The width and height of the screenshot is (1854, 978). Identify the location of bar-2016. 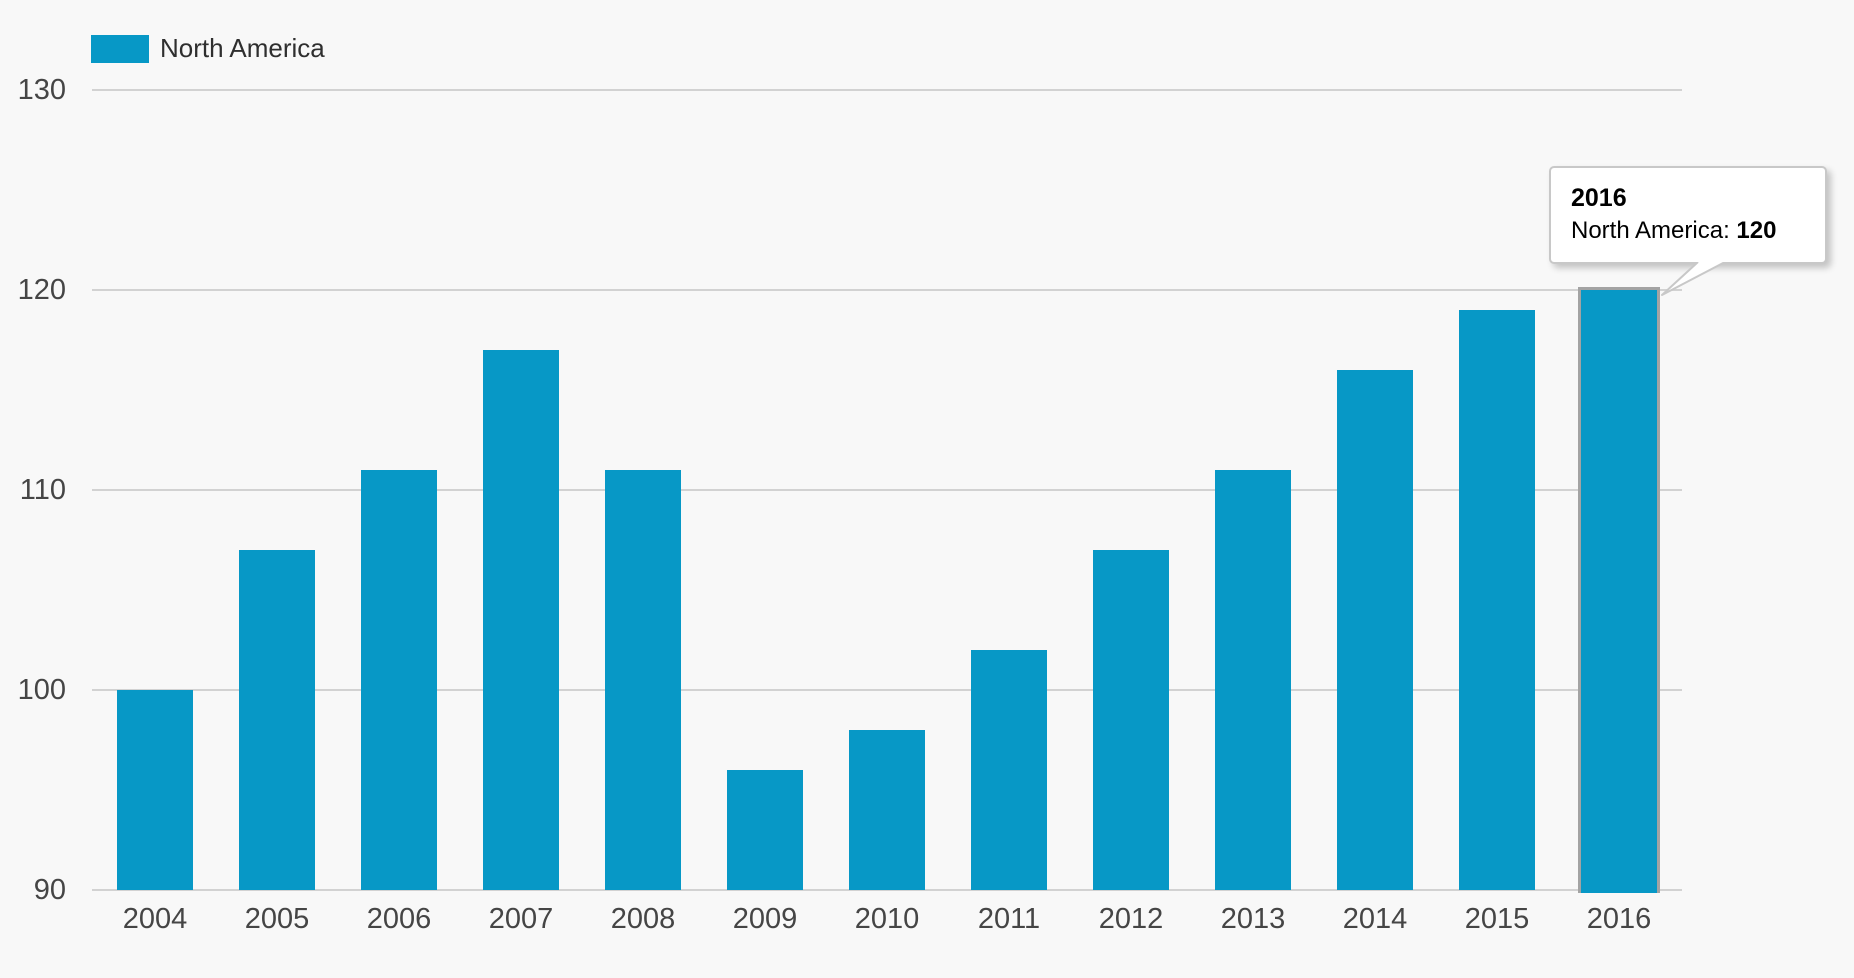
(1619, 590).